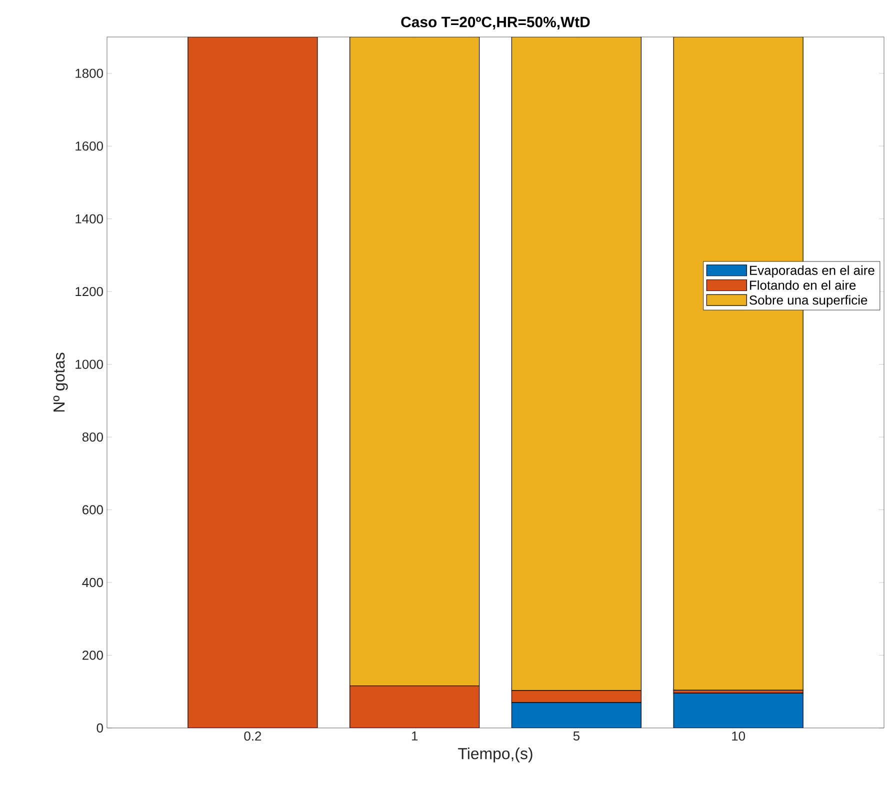 This screenshot has height=802, width=887. What do you see at coordinates (92, 437) in the screenshot?
I see `y-tick-label: 800` at bounding box center [92, 437].